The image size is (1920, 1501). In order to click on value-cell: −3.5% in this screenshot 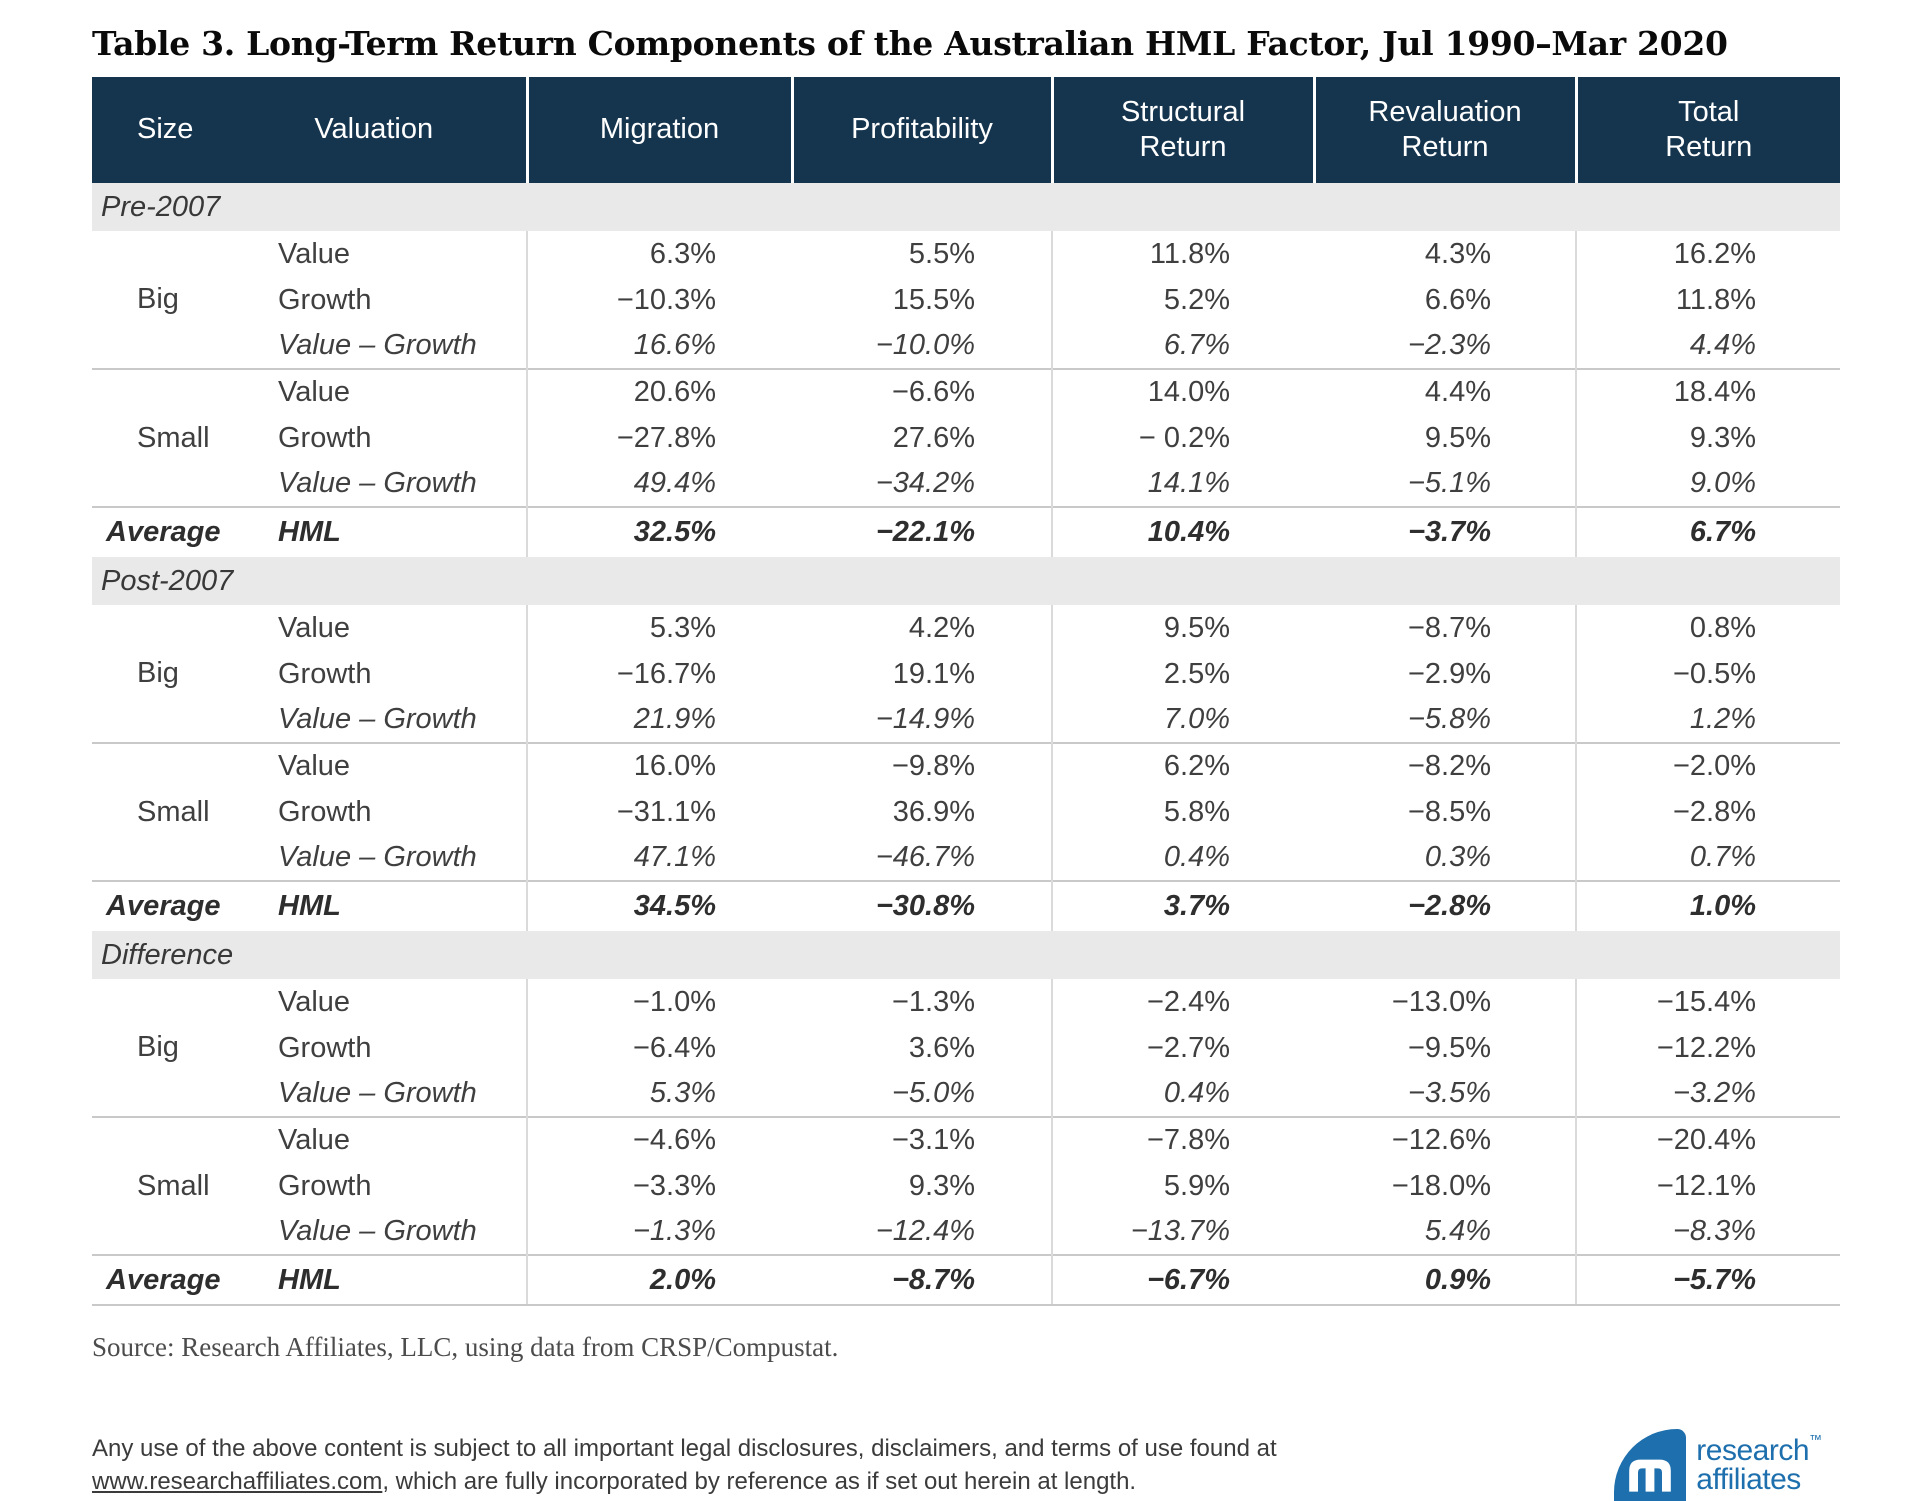, I will do `click(1445, 1094)`.